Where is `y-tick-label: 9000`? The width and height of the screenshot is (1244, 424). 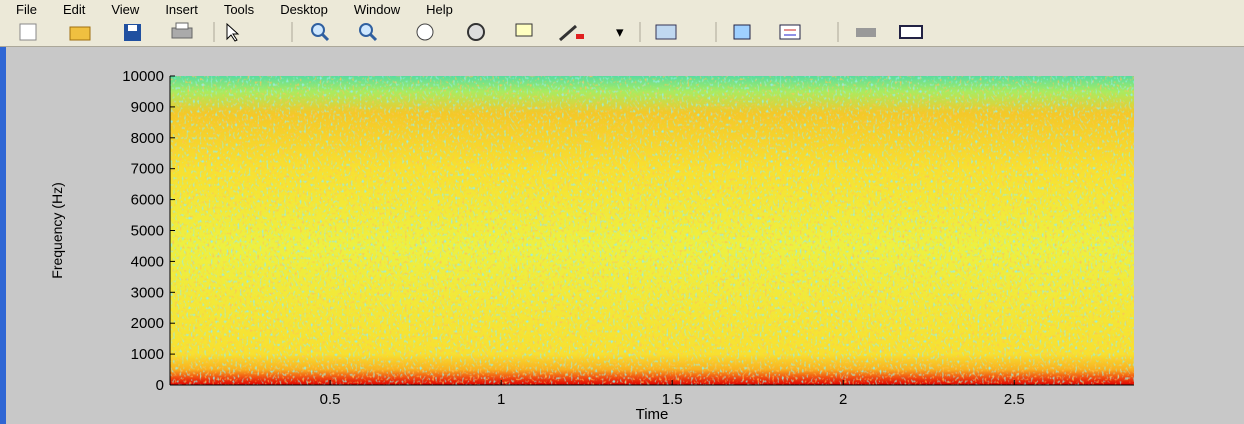
y-tick-label: 9000 is located at coordinates (147, 107).